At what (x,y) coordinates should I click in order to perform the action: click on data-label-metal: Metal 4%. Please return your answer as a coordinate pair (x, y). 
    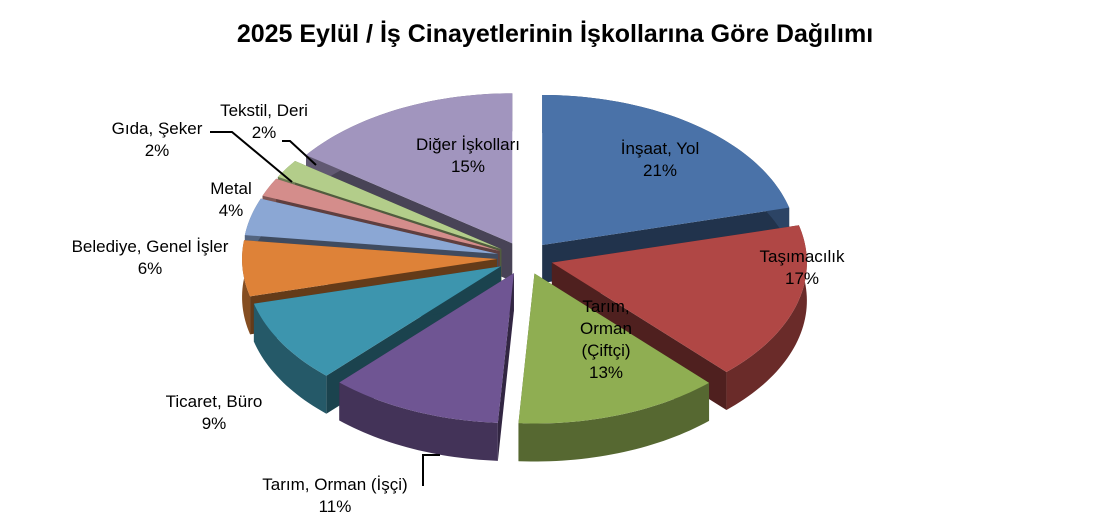
    Looking at the image, I should click on (231, 199).